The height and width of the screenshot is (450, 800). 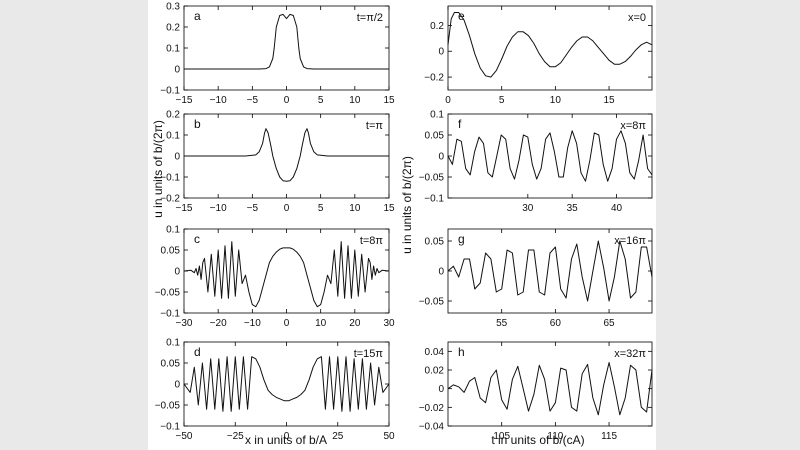 I want to click on panel-d-ytick-label: 0.1, so click(x=173, y=343).